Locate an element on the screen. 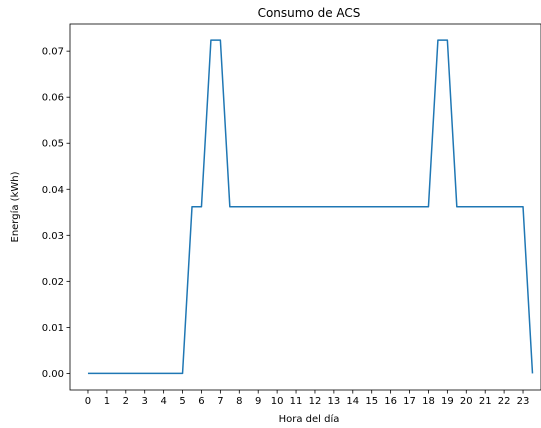 The width and height of the screenshot is (541, 428). x-tick-label: 20 is located at coordinates (466, 401).